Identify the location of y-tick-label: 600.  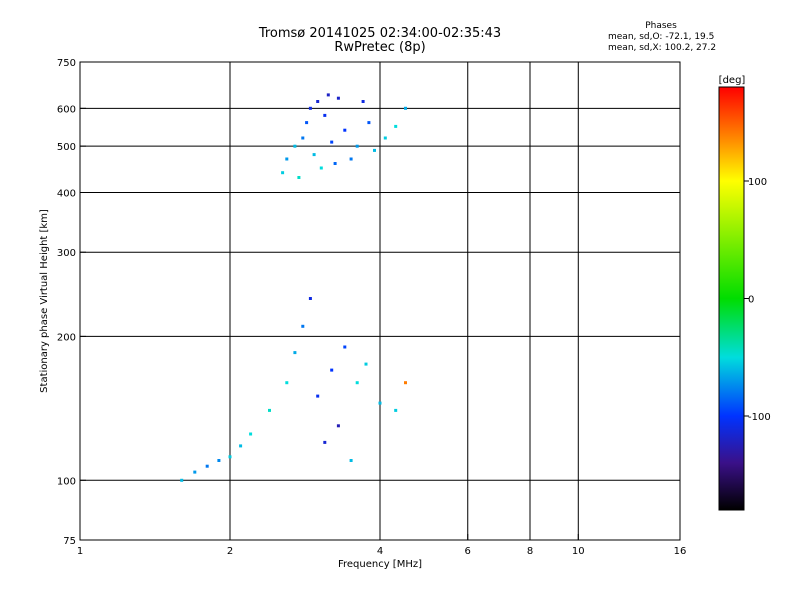
(66, 109).